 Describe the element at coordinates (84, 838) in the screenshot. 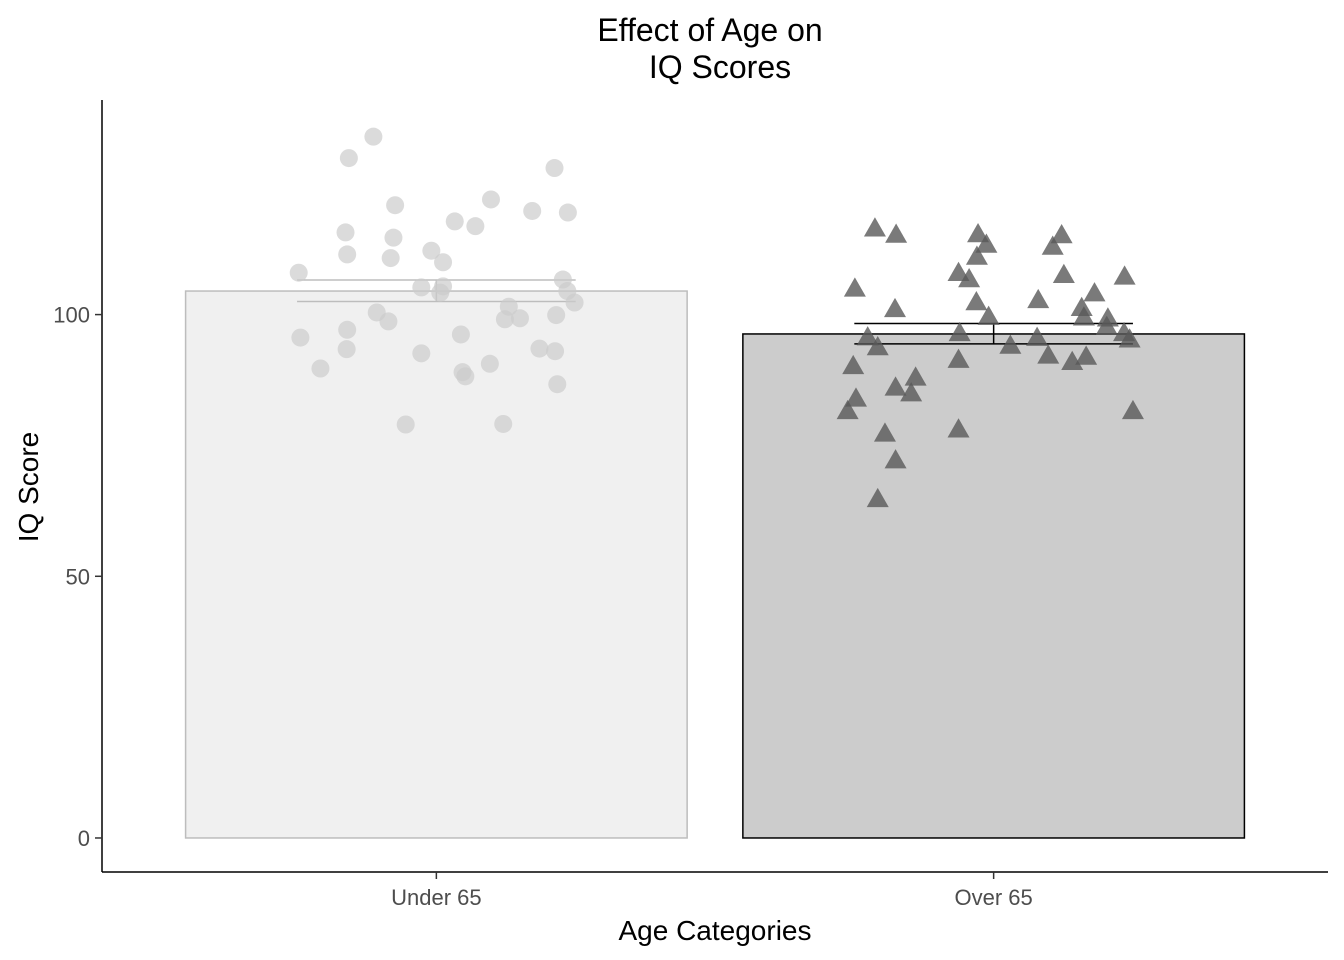

I see `y-tick-label-0: 0` at that location.